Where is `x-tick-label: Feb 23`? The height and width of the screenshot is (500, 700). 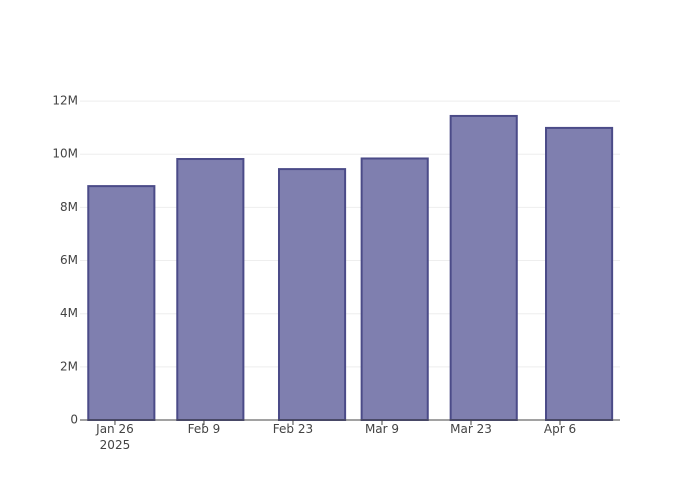 x-tick-label: Feb 23 is located at coordinates (293, 429).